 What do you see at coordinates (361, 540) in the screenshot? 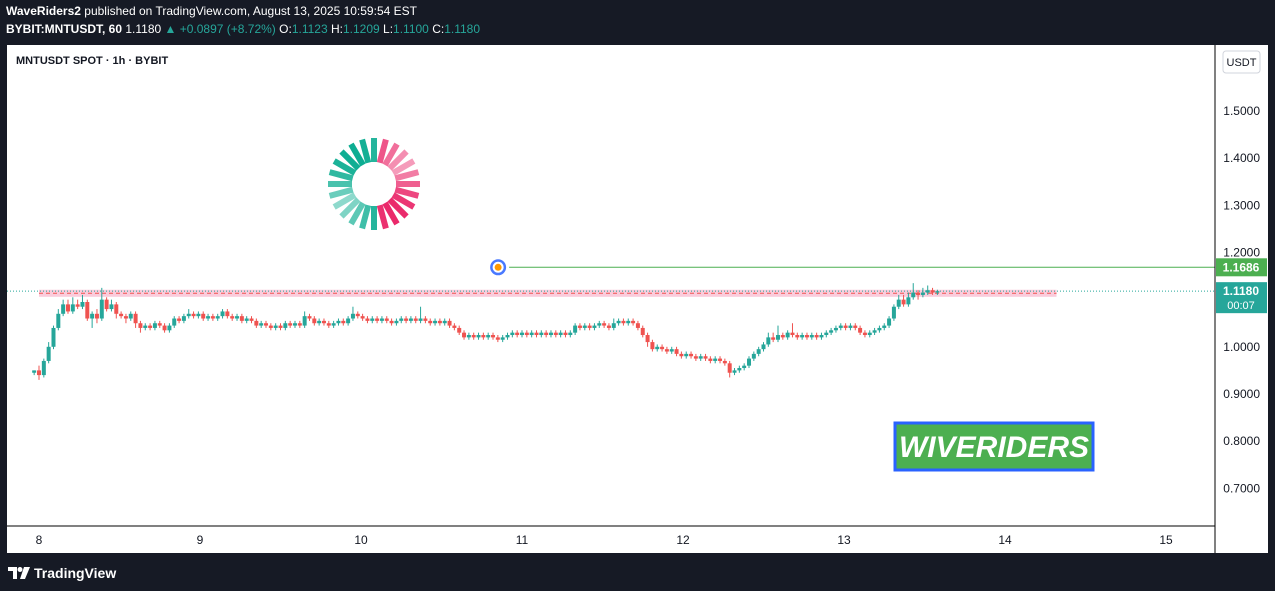
I see `x-tick-label: 10` at bounding box center [361, 540].